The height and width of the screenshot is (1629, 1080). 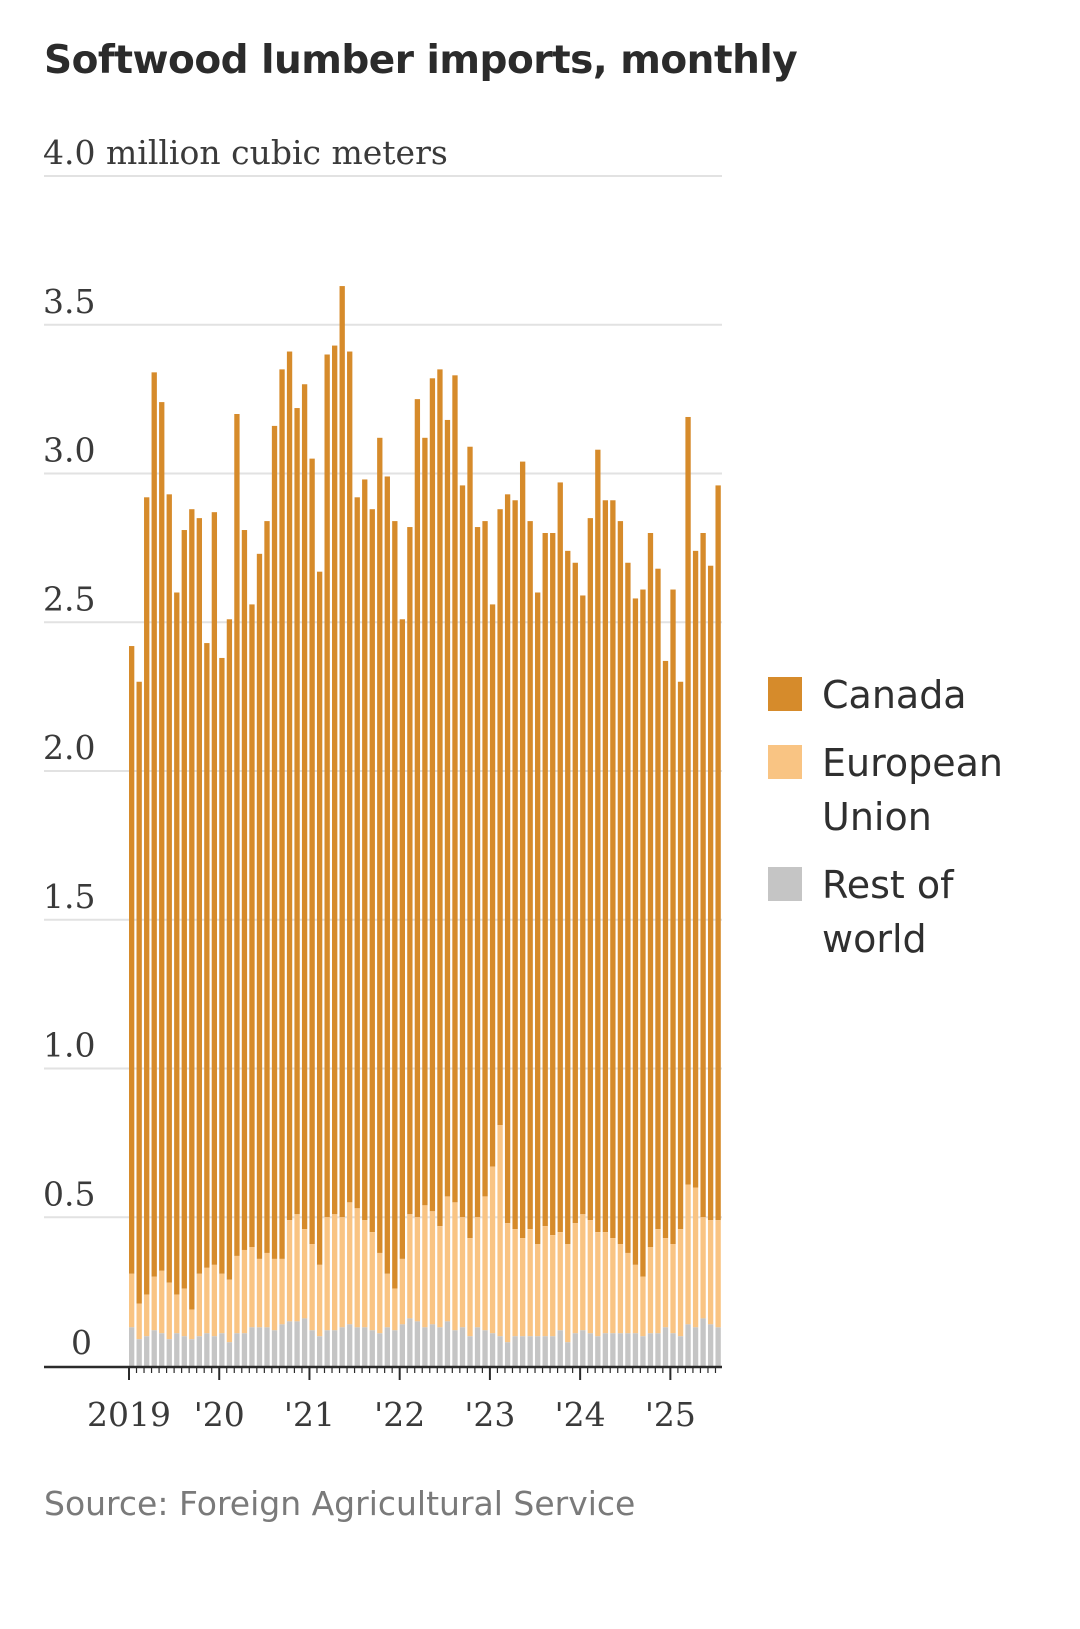 What do you see at coordinates (309, 1414) in the screenshot?
I see `x-tick-label: '21` at bounding box center [309, 1414].